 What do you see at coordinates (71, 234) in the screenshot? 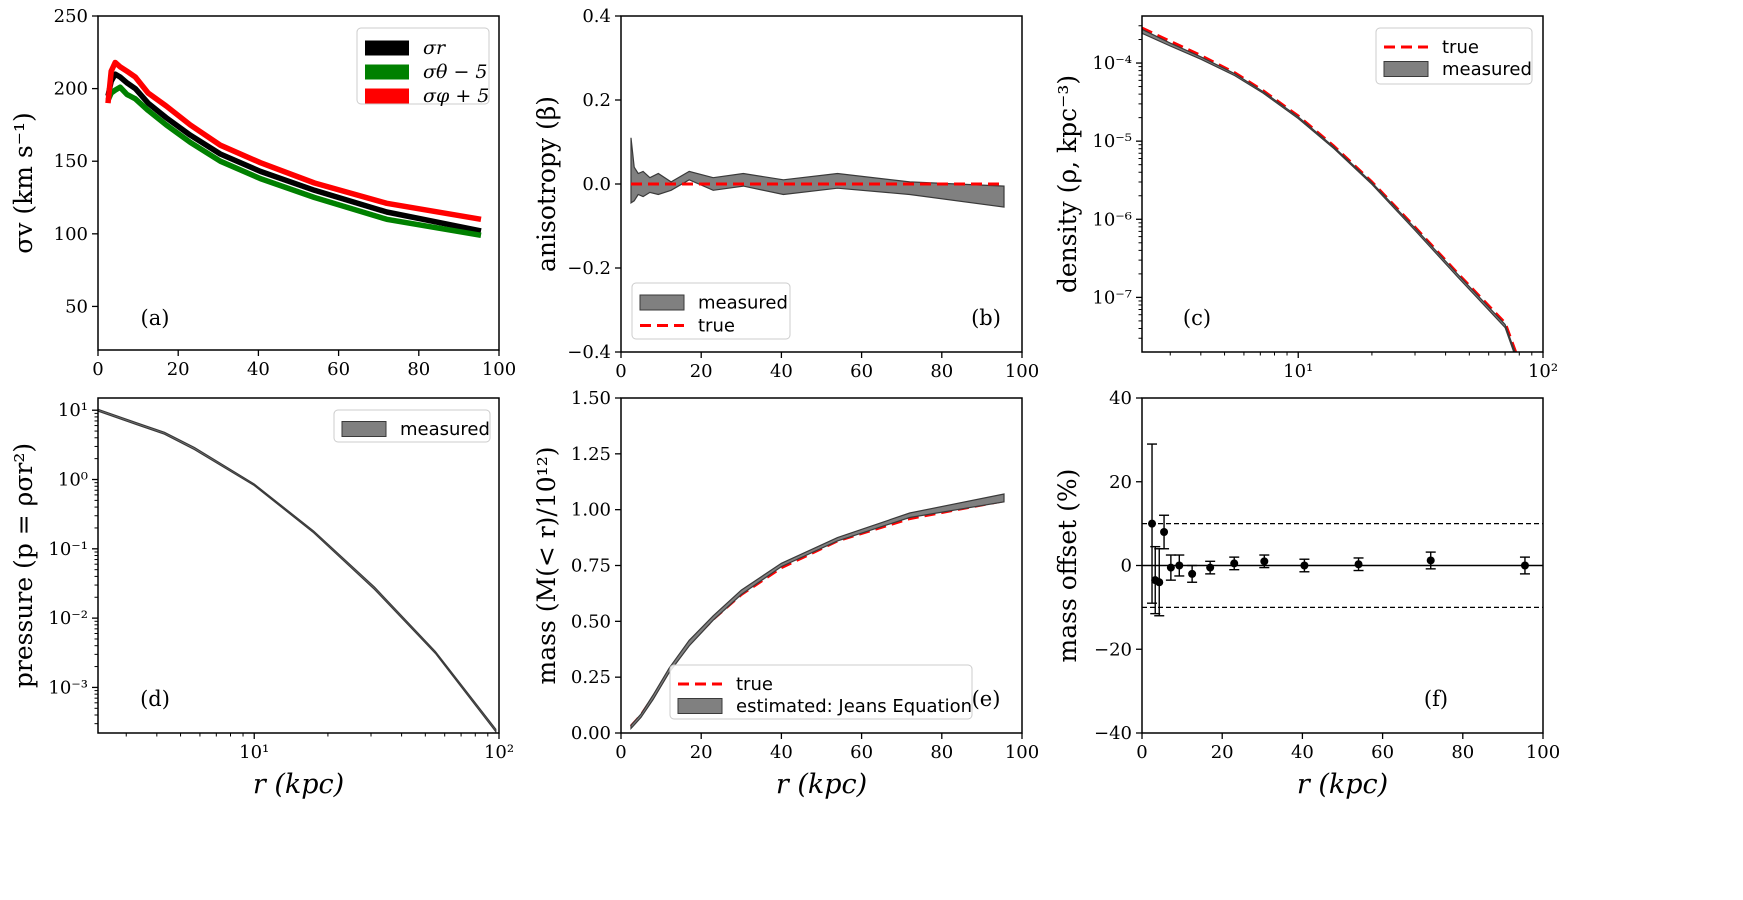
I see `y-tick-label: 100` at bounding box center [71, 234].